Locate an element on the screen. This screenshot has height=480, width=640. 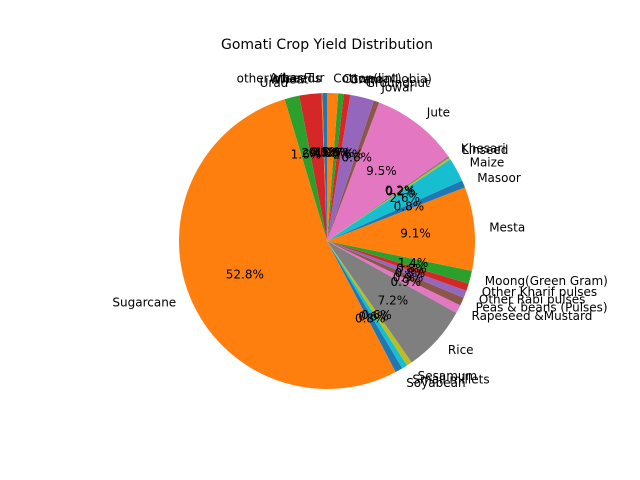
category-label-sugarcane: Sugarcane is located at coordinates (144, 302).